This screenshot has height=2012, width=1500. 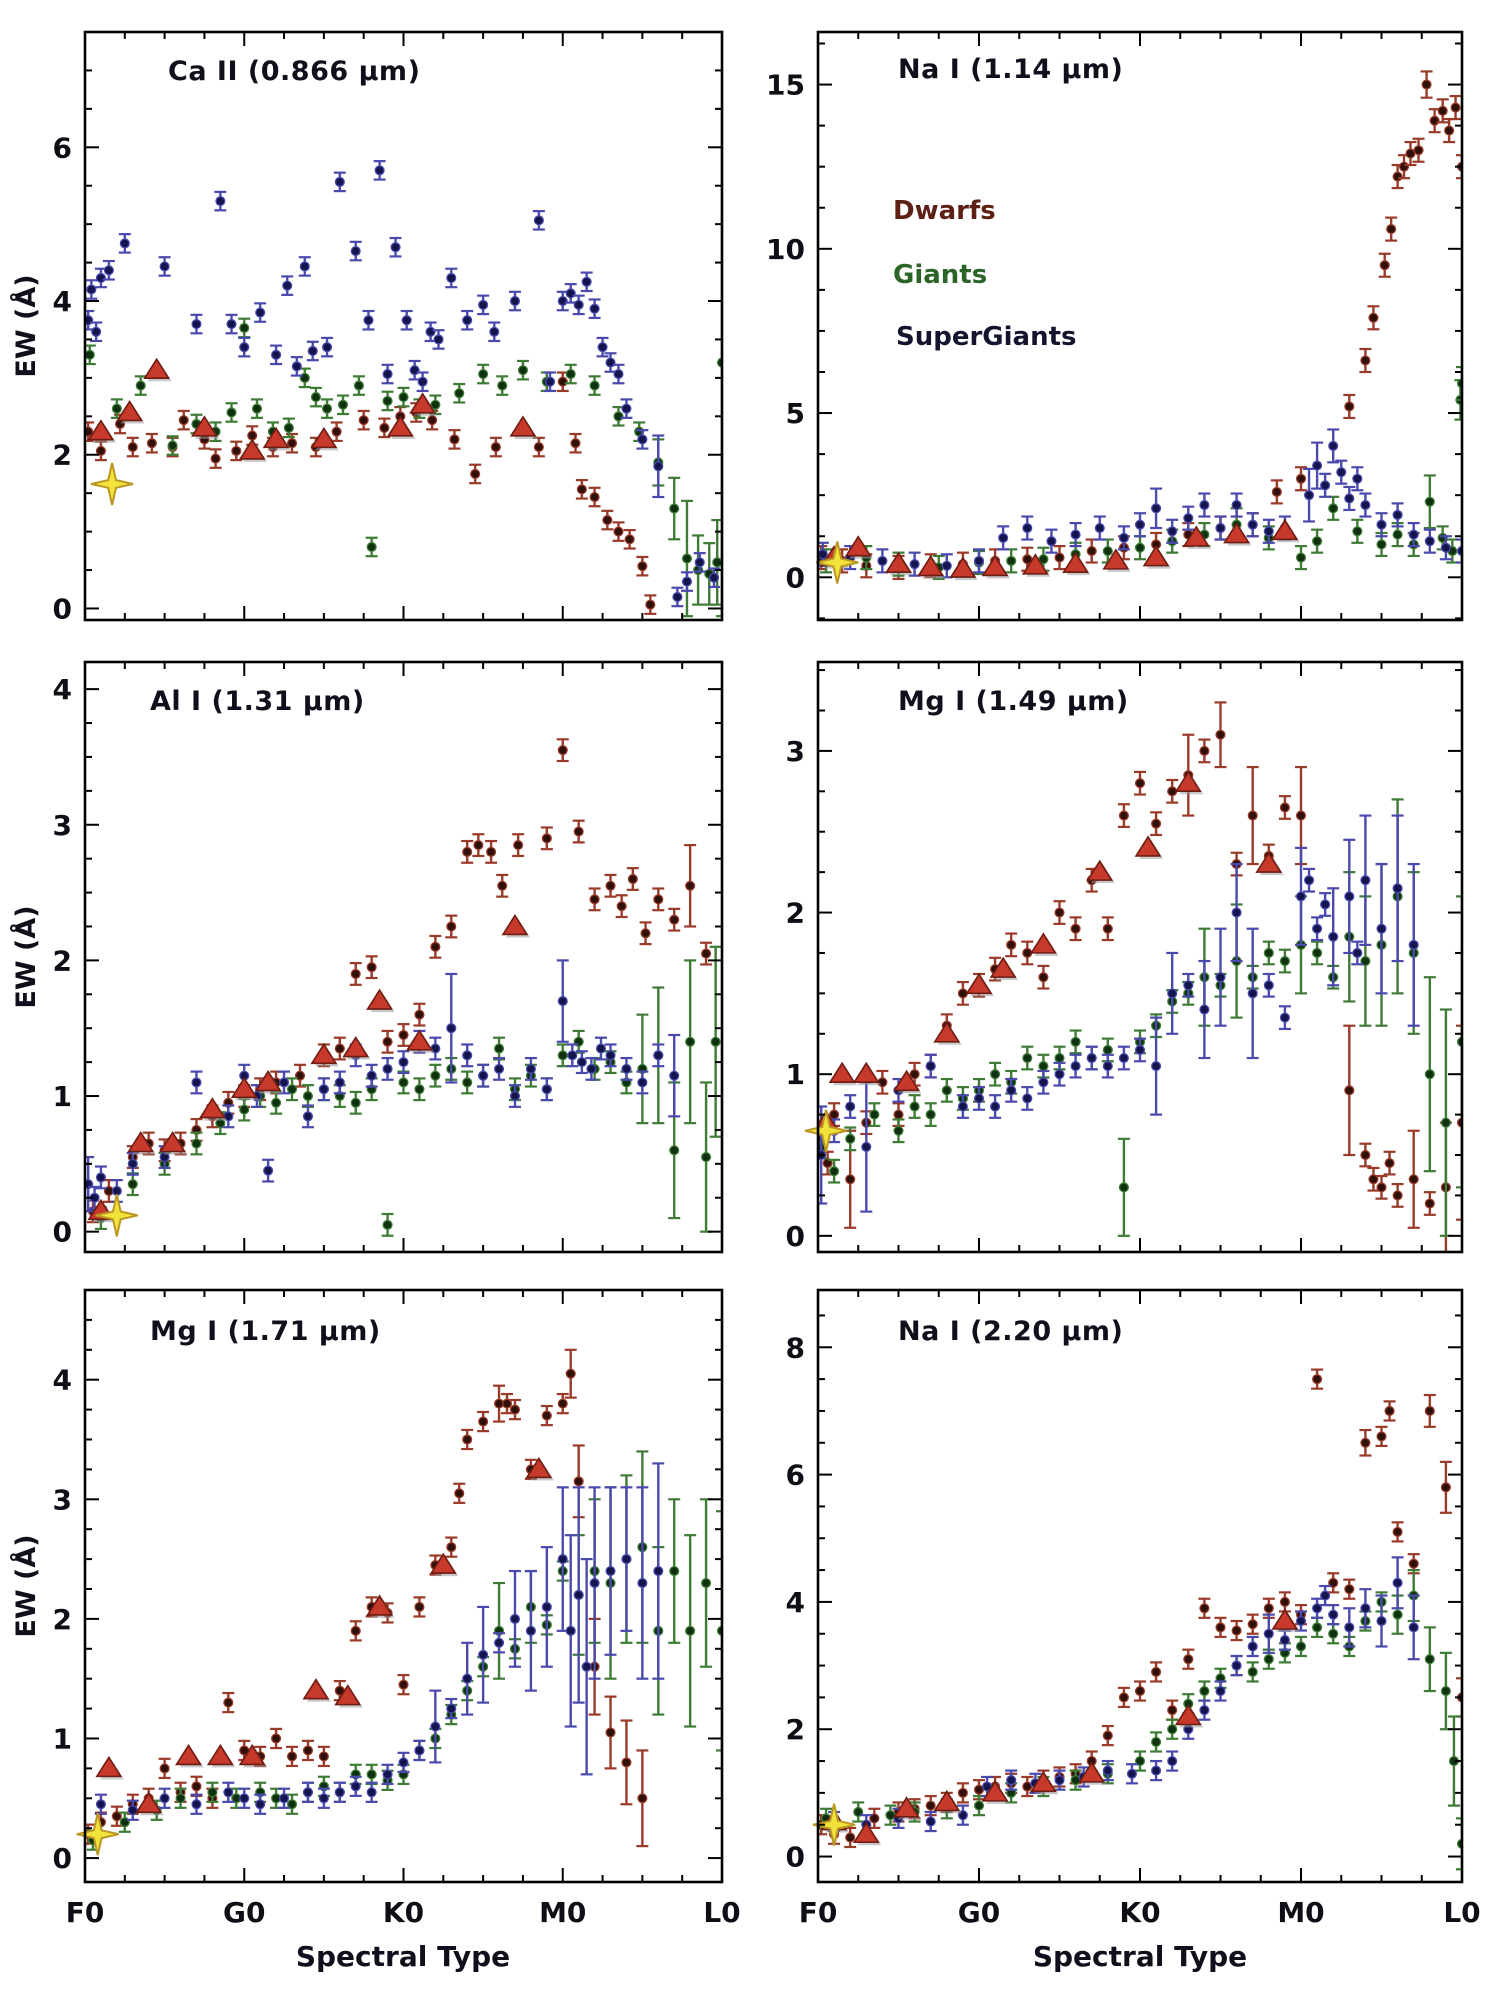 I want to click on svg-text: 10, so click(x=785, y=249).